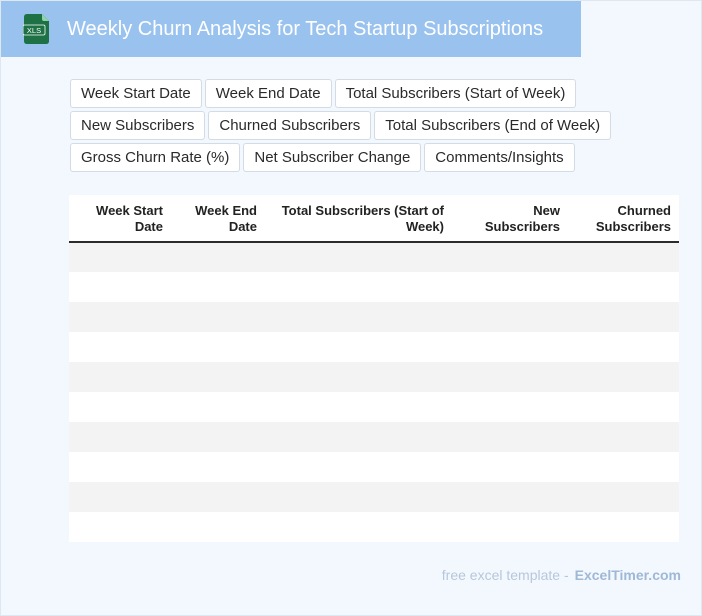  I want to click on xls-icon-label: XLS, so click(34, 30).